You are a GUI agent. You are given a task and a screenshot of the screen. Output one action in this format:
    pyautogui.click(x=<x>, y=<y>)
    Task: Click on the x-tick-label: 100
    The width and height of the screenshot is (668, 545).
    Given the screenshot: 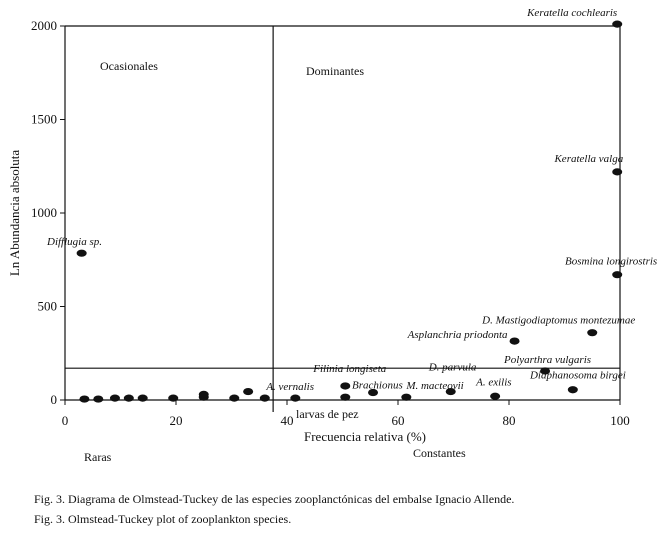 What is the action you would take?
    pyautogui.click(x=620, y=420)
    